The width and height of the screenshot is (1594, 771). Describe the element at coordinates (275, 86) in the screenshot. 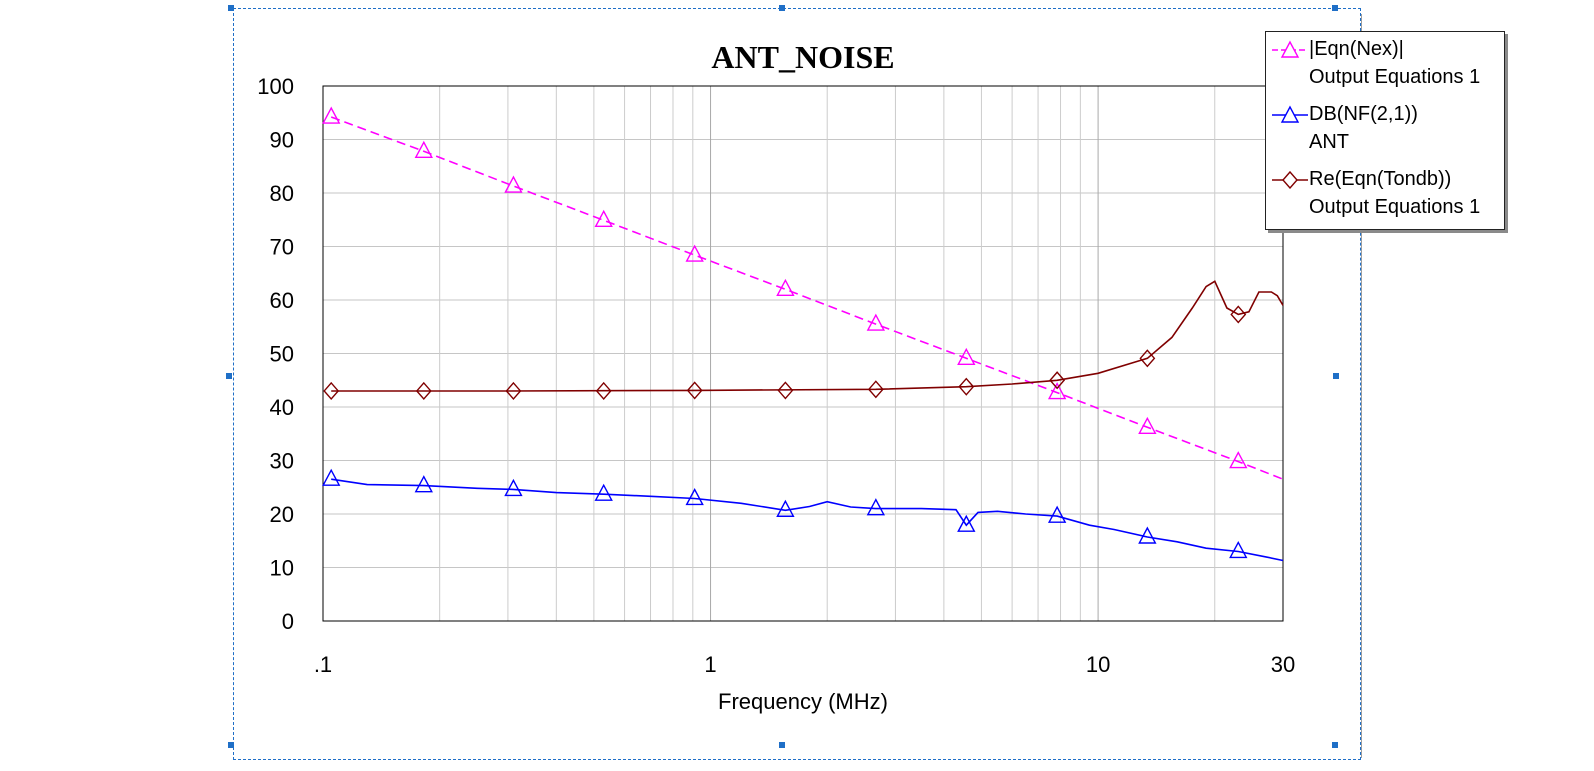

I see `y-tick-label: 100` at that location.